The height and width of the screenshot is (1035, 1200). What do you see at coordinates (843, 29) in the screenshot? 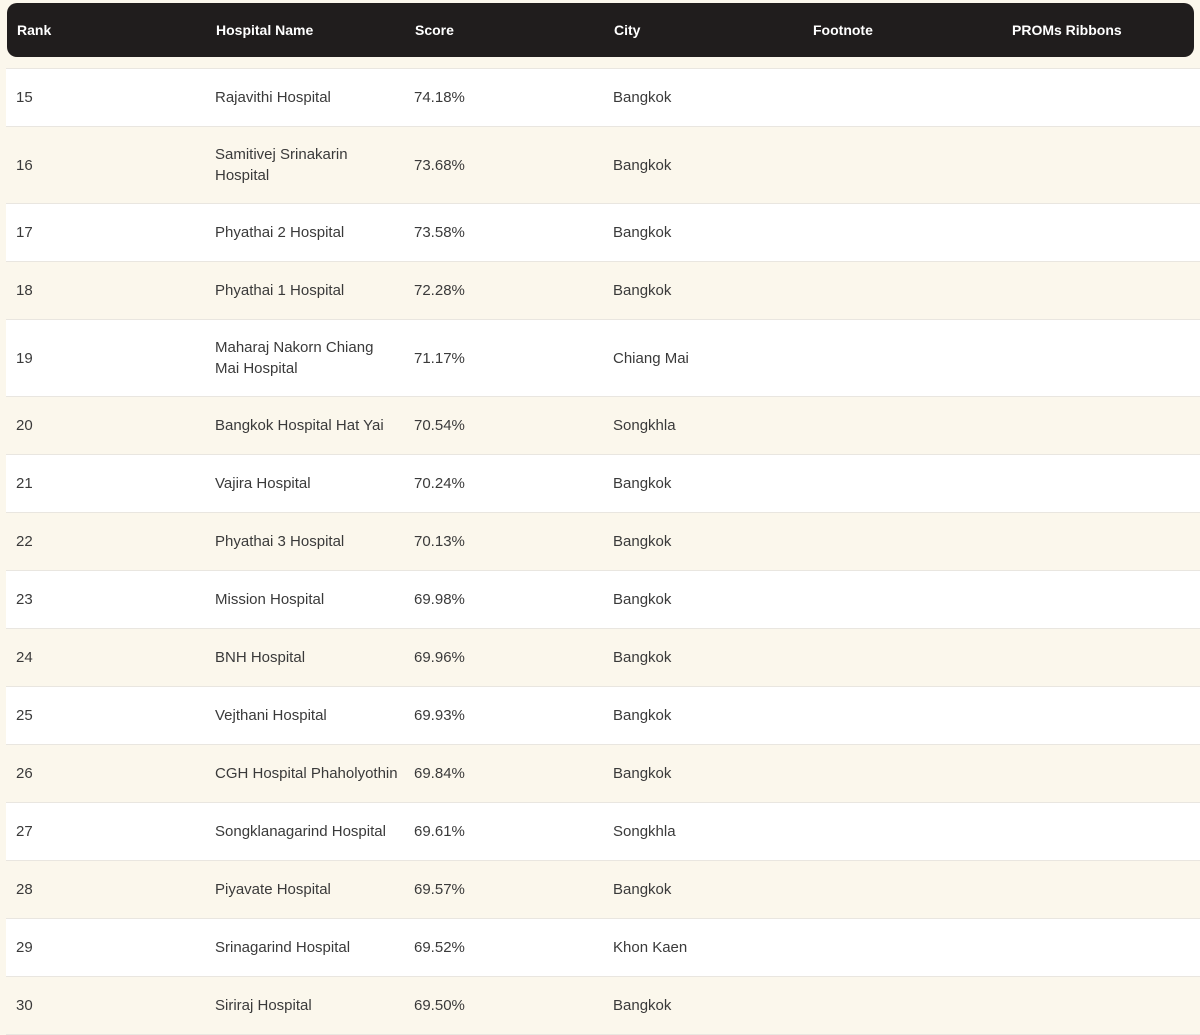
I see `column-header-footnote: Footnote` at bounding box center [843, 29].